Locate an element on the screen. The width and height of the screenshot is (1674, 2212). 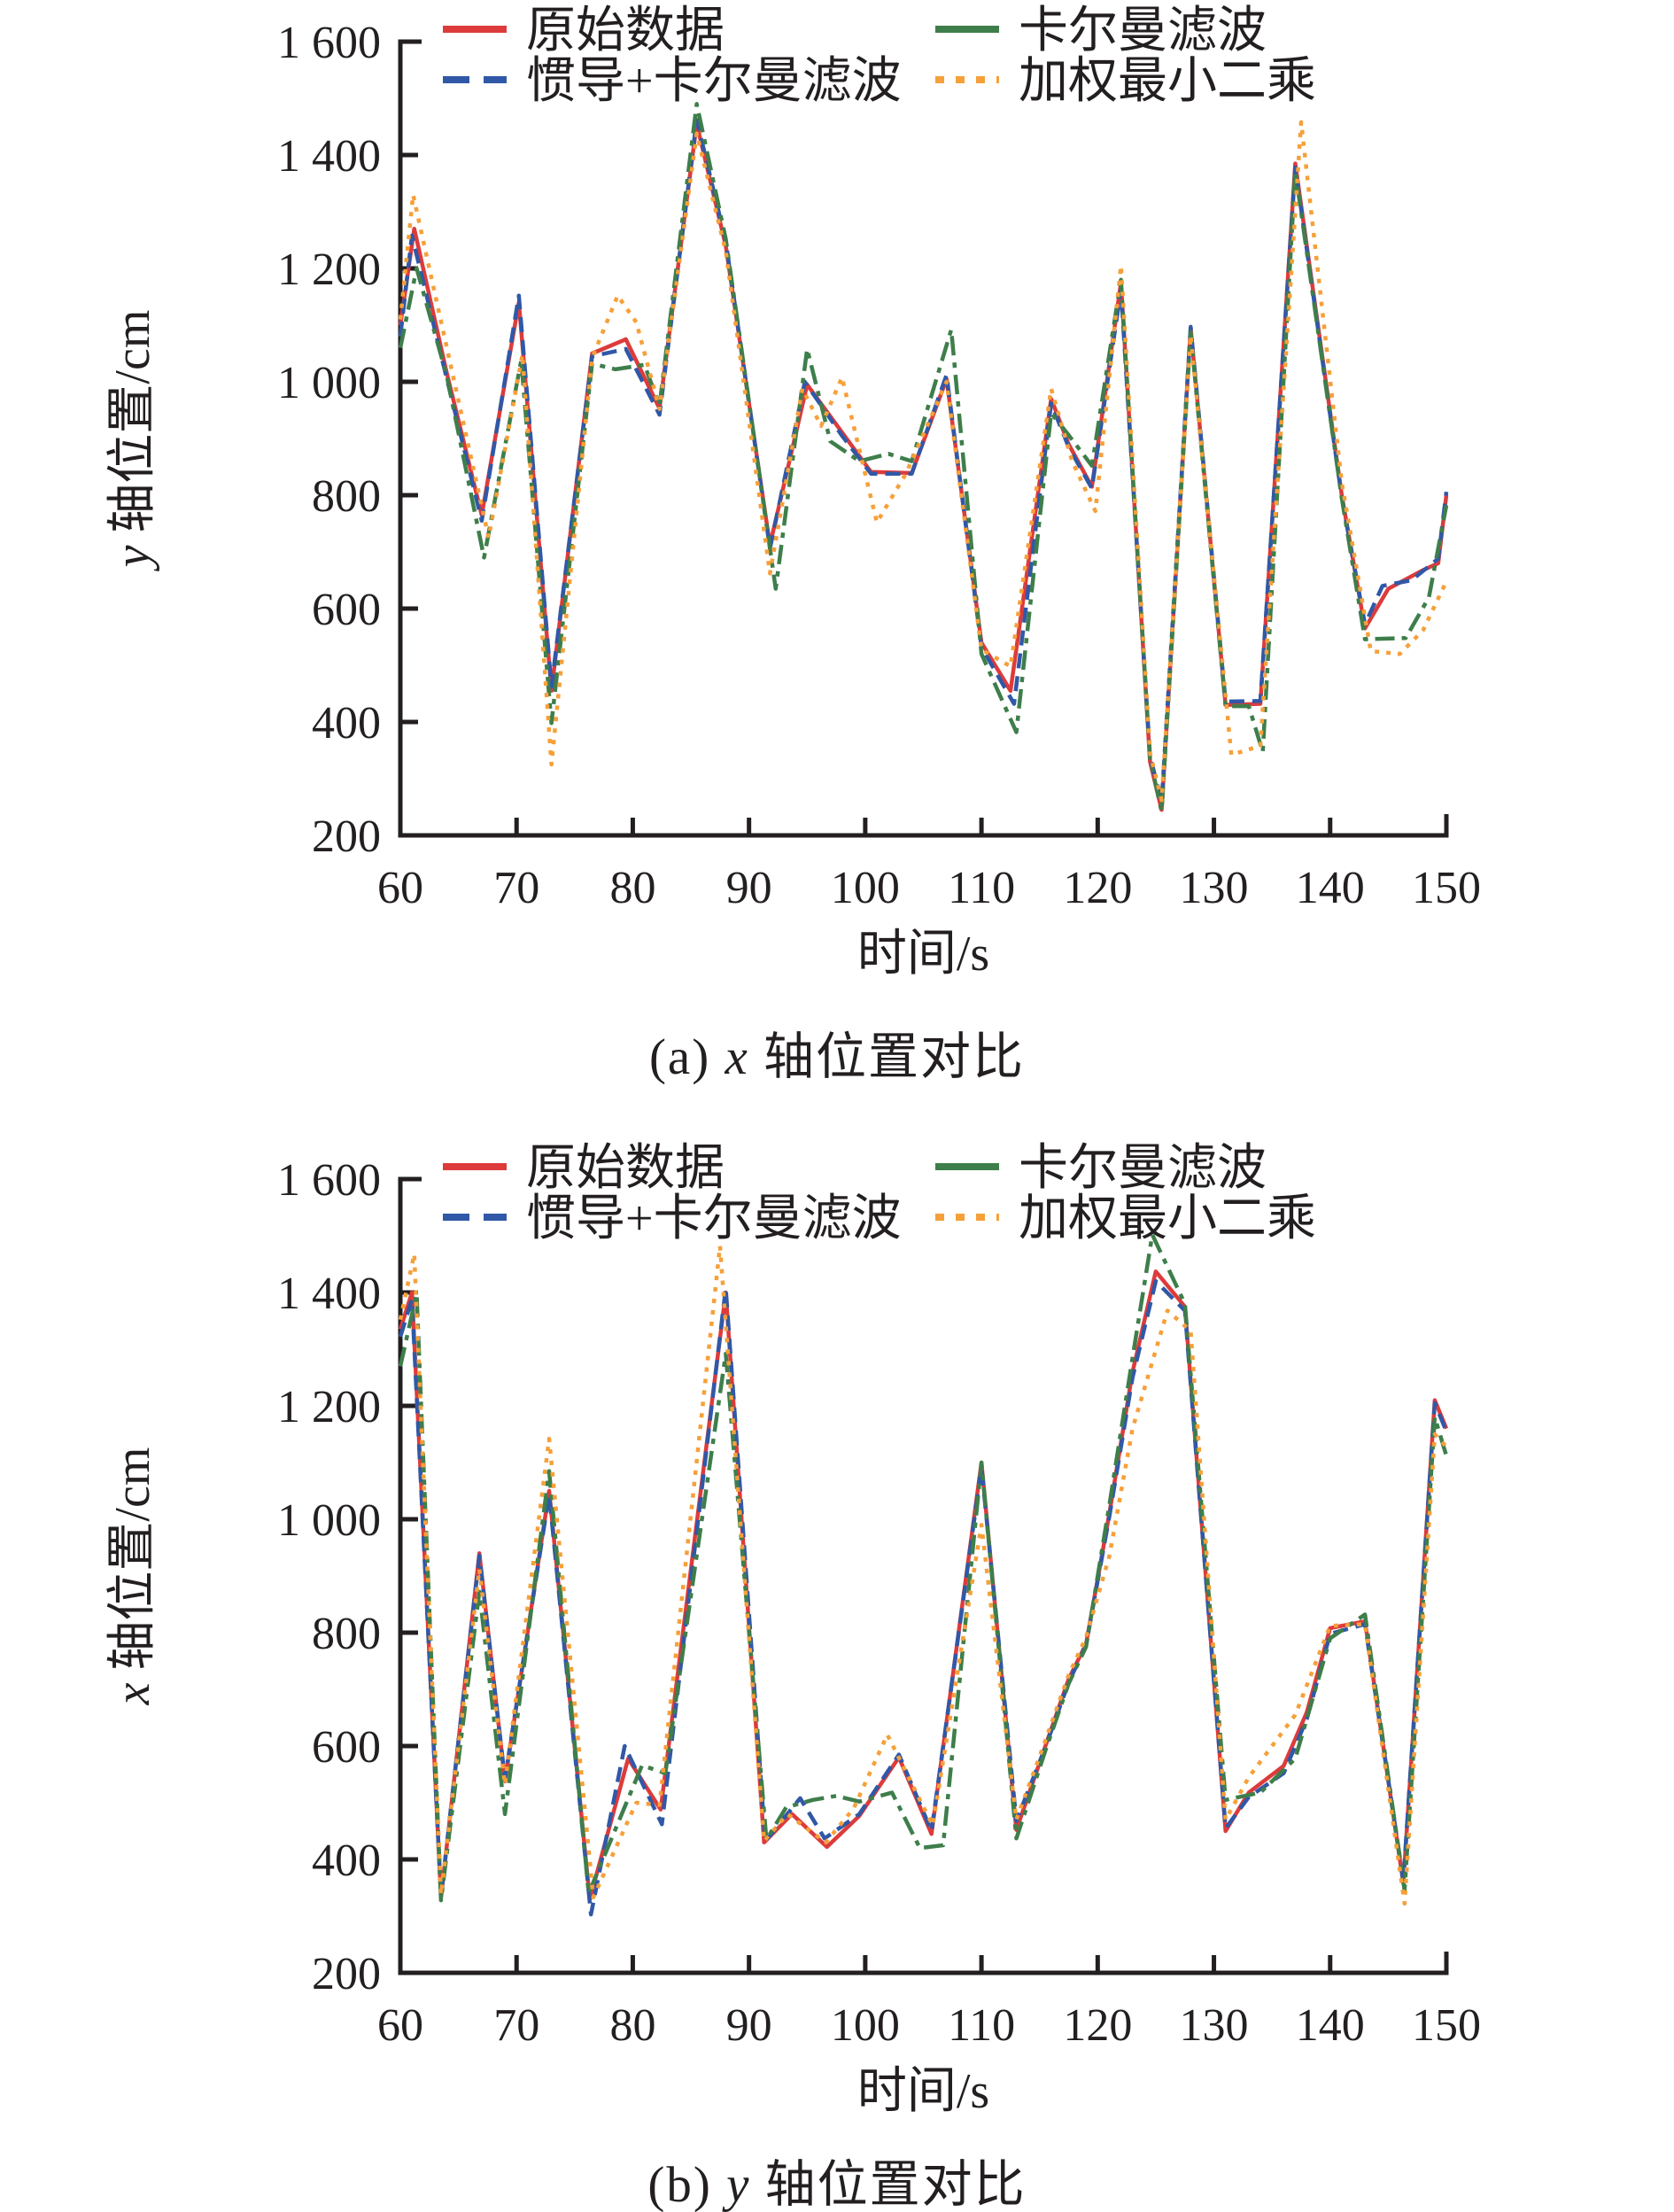
caption-a-prefix: (a) is located at coordinates (686, 1057).